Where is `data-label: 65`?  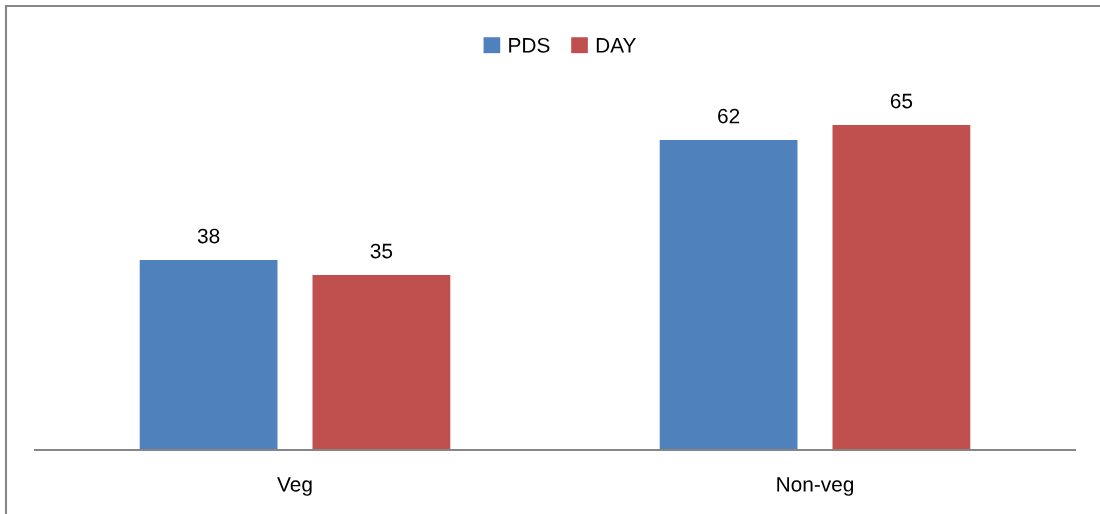
data-label: 65 is located at coordinates (901, 101).